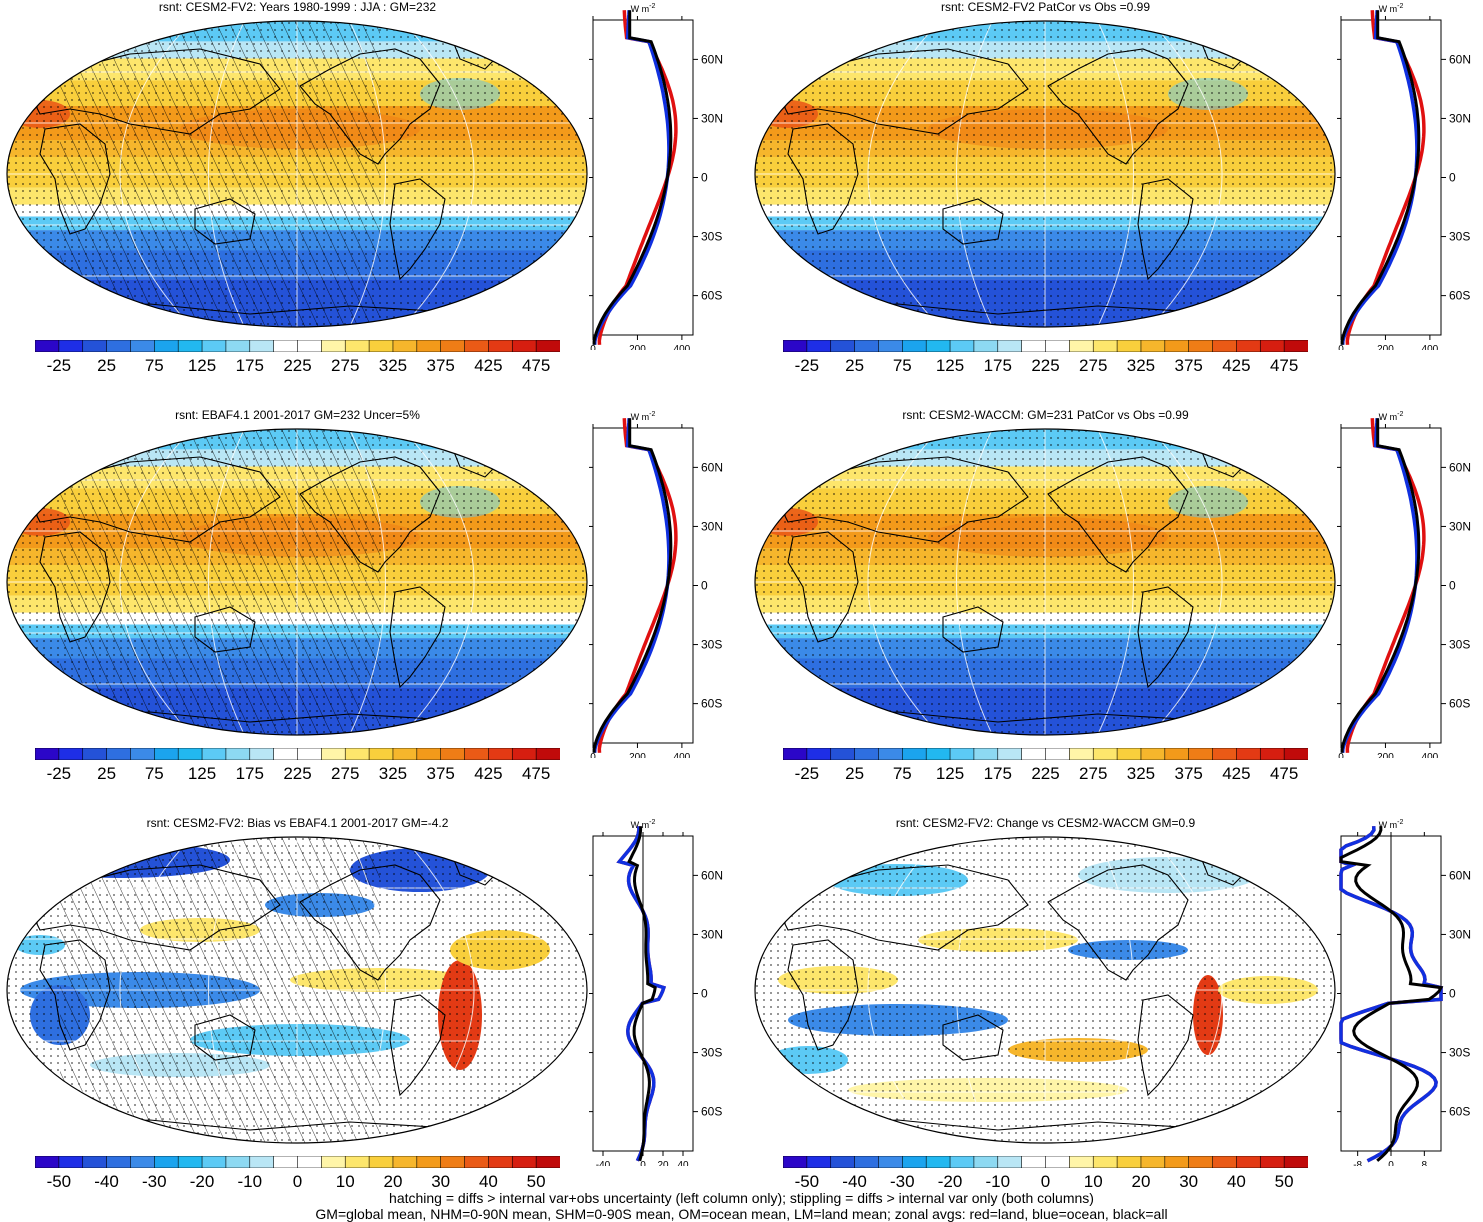  Describe the element at coordinates (154, 1181) in the screenshot. I see `colorbar-tick-label: -30` at that location.